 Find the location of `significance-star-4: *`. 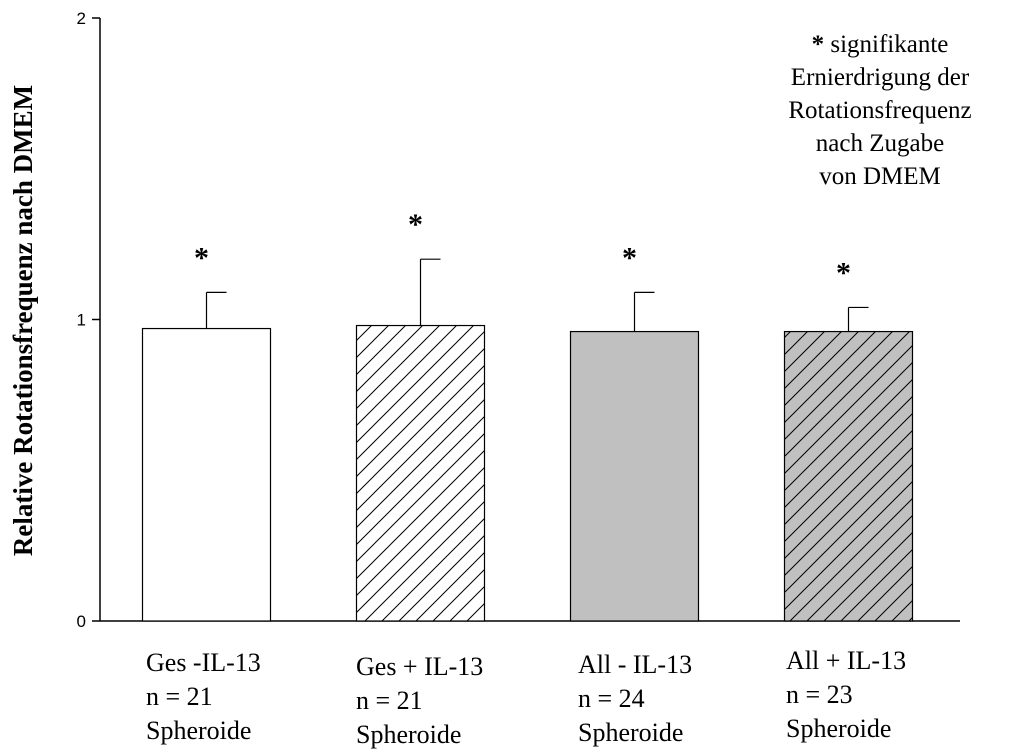

significance-star-4: * is located at coordinates (843, 272).